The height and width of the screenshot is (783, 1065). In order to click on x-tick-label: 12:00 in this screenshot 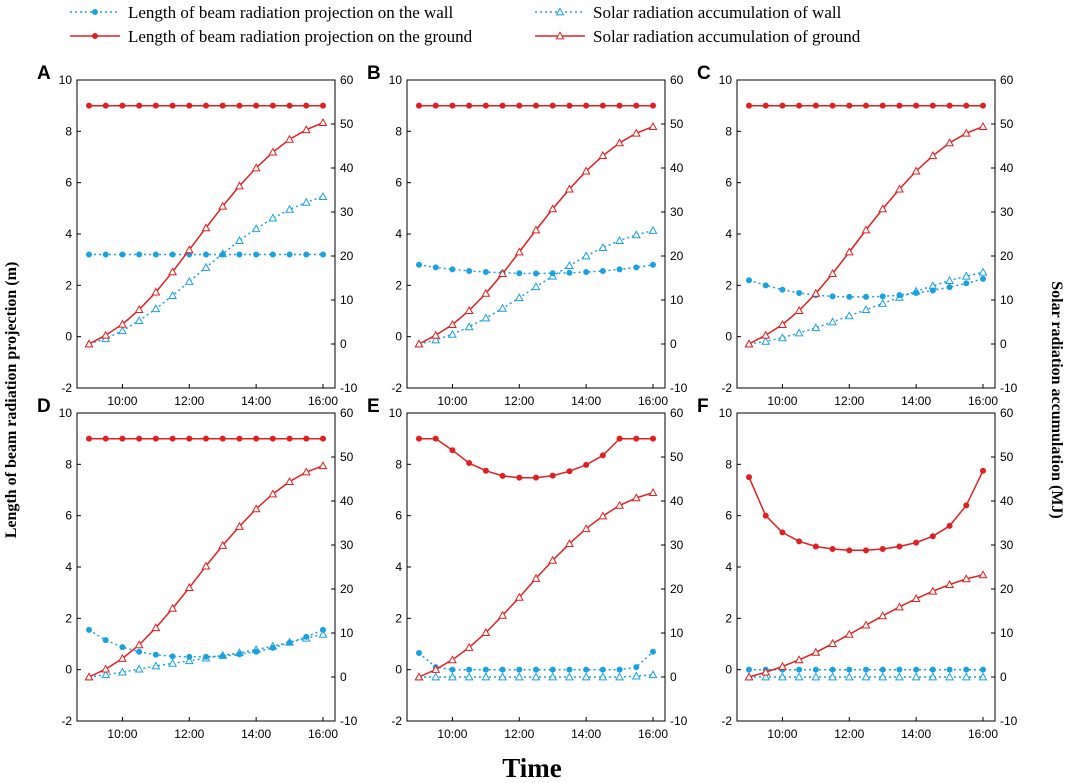, I will do `click(849, 734)`.